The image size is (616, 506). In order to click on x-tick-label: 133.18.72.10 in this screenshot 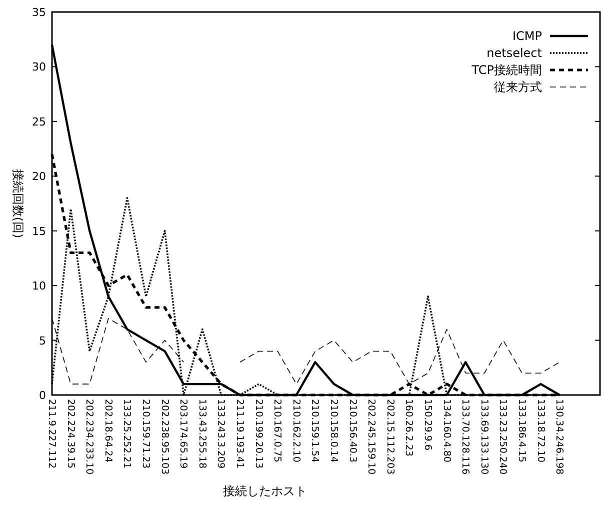, I will do `click(540, 430)`.